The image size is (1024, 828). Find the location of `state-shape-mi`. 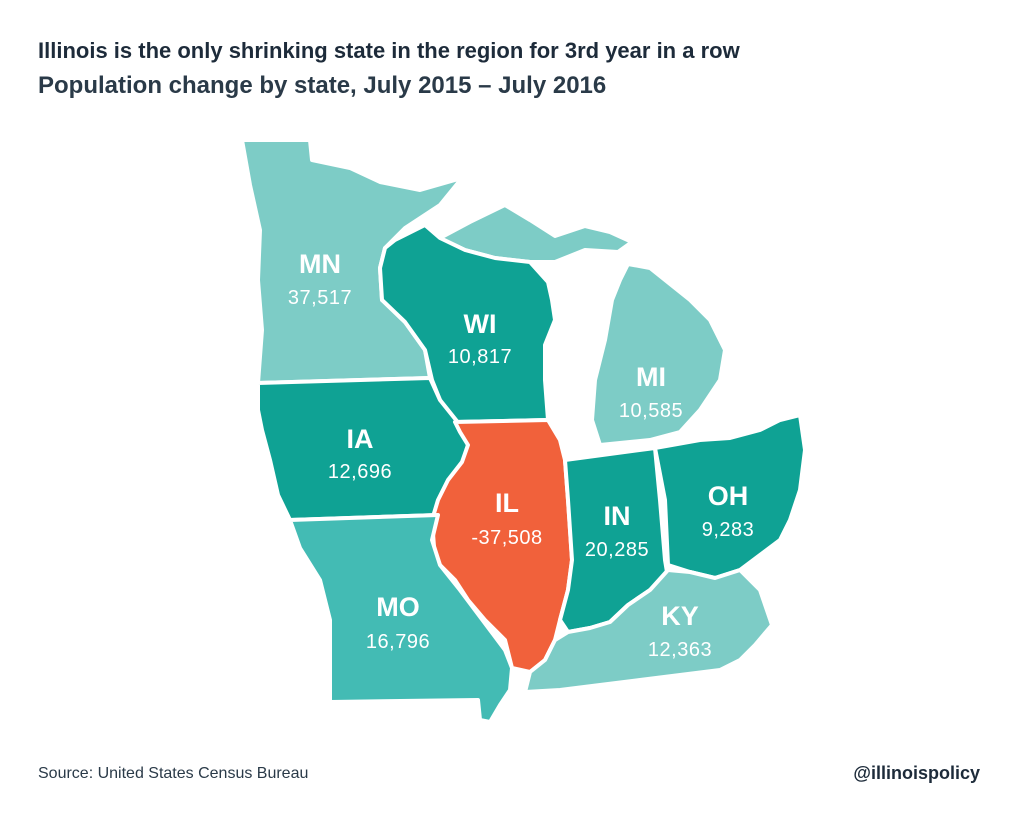

state-shape-mi is located at coordinates (658, 354).